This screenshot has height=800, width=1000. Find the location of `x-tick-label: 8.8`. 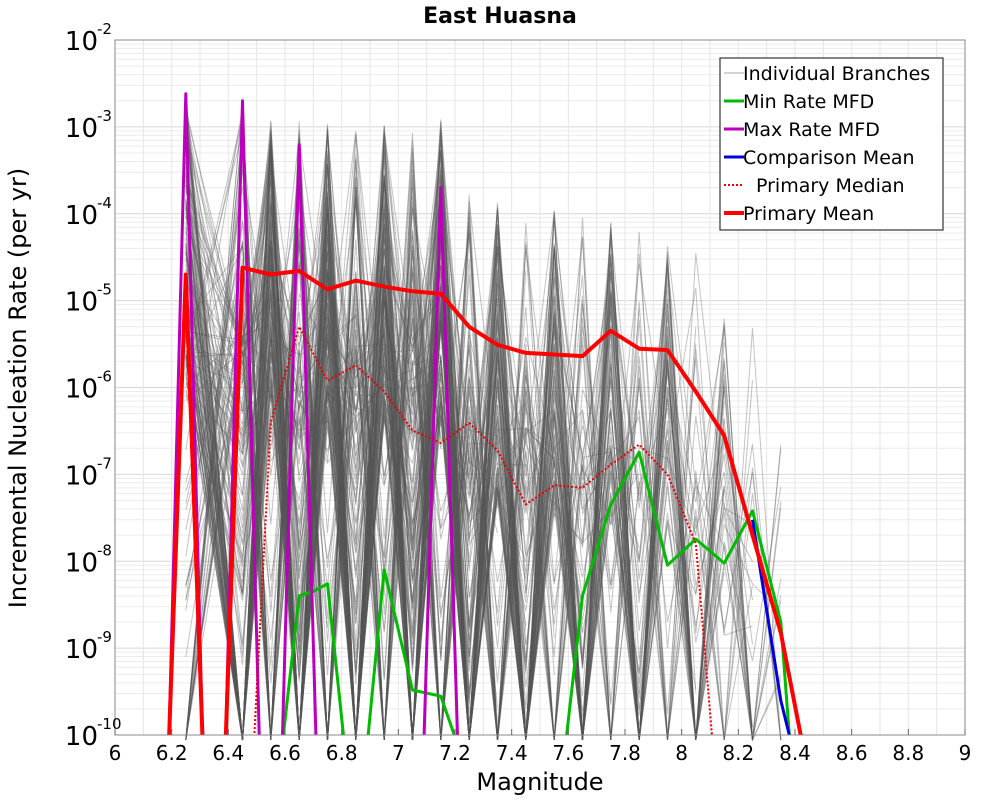

x-tick-label: 8.8 is located at coordinates (908, 753).